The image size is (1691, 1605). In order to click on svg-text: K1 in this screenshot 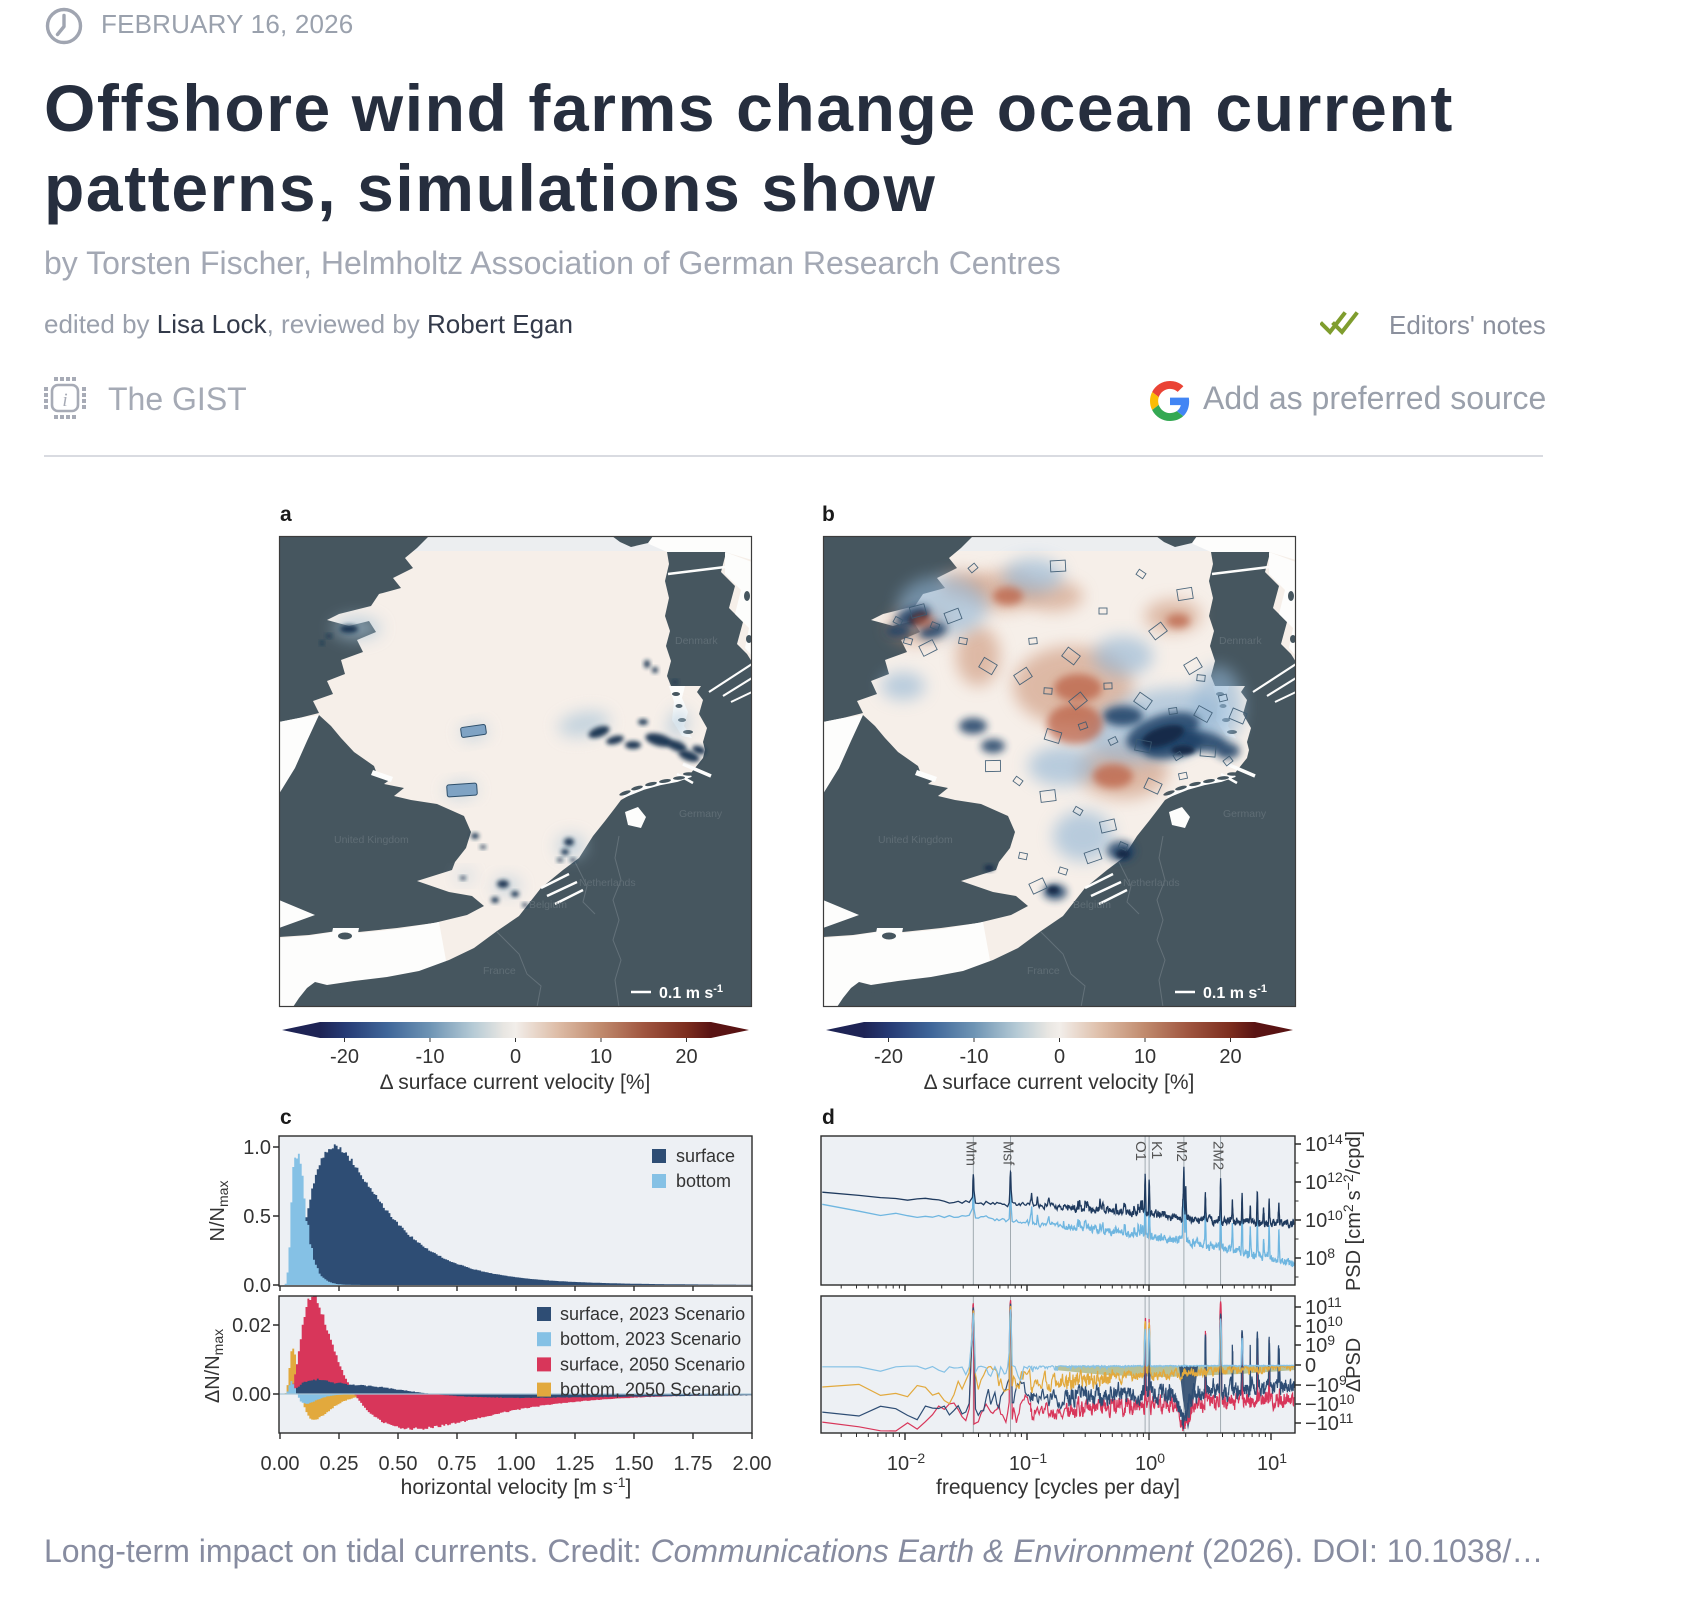, I will do `click(1156, 1150)`.